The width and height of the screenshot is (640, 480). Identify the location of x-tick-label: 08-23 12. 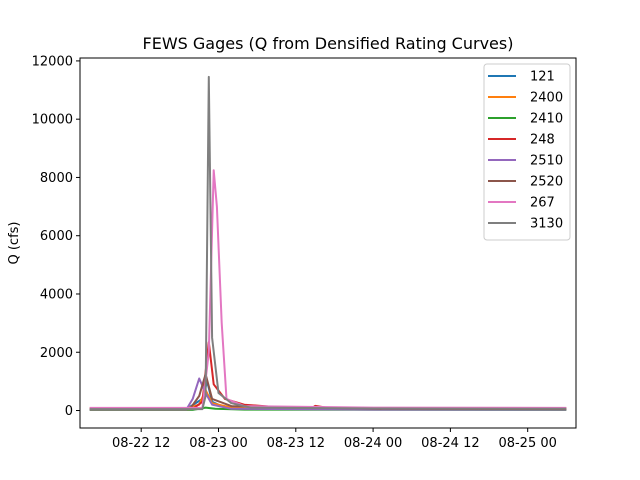
(296, 443).